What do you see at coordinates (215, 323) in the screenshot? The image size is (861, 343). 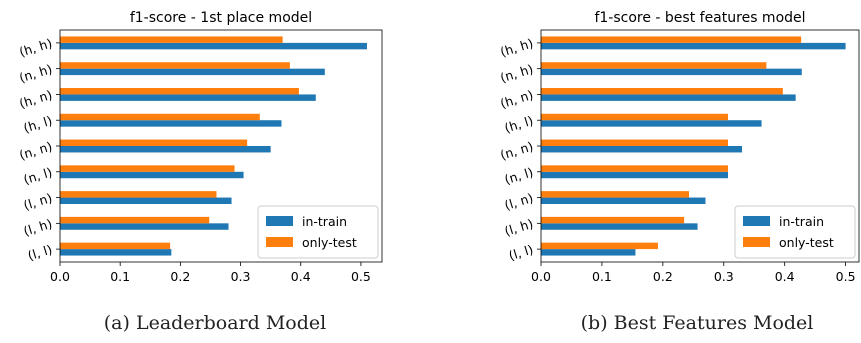 I see `caption-leaderboard-model: (a) Leaderboard Model` at bounding box center [215, 323].